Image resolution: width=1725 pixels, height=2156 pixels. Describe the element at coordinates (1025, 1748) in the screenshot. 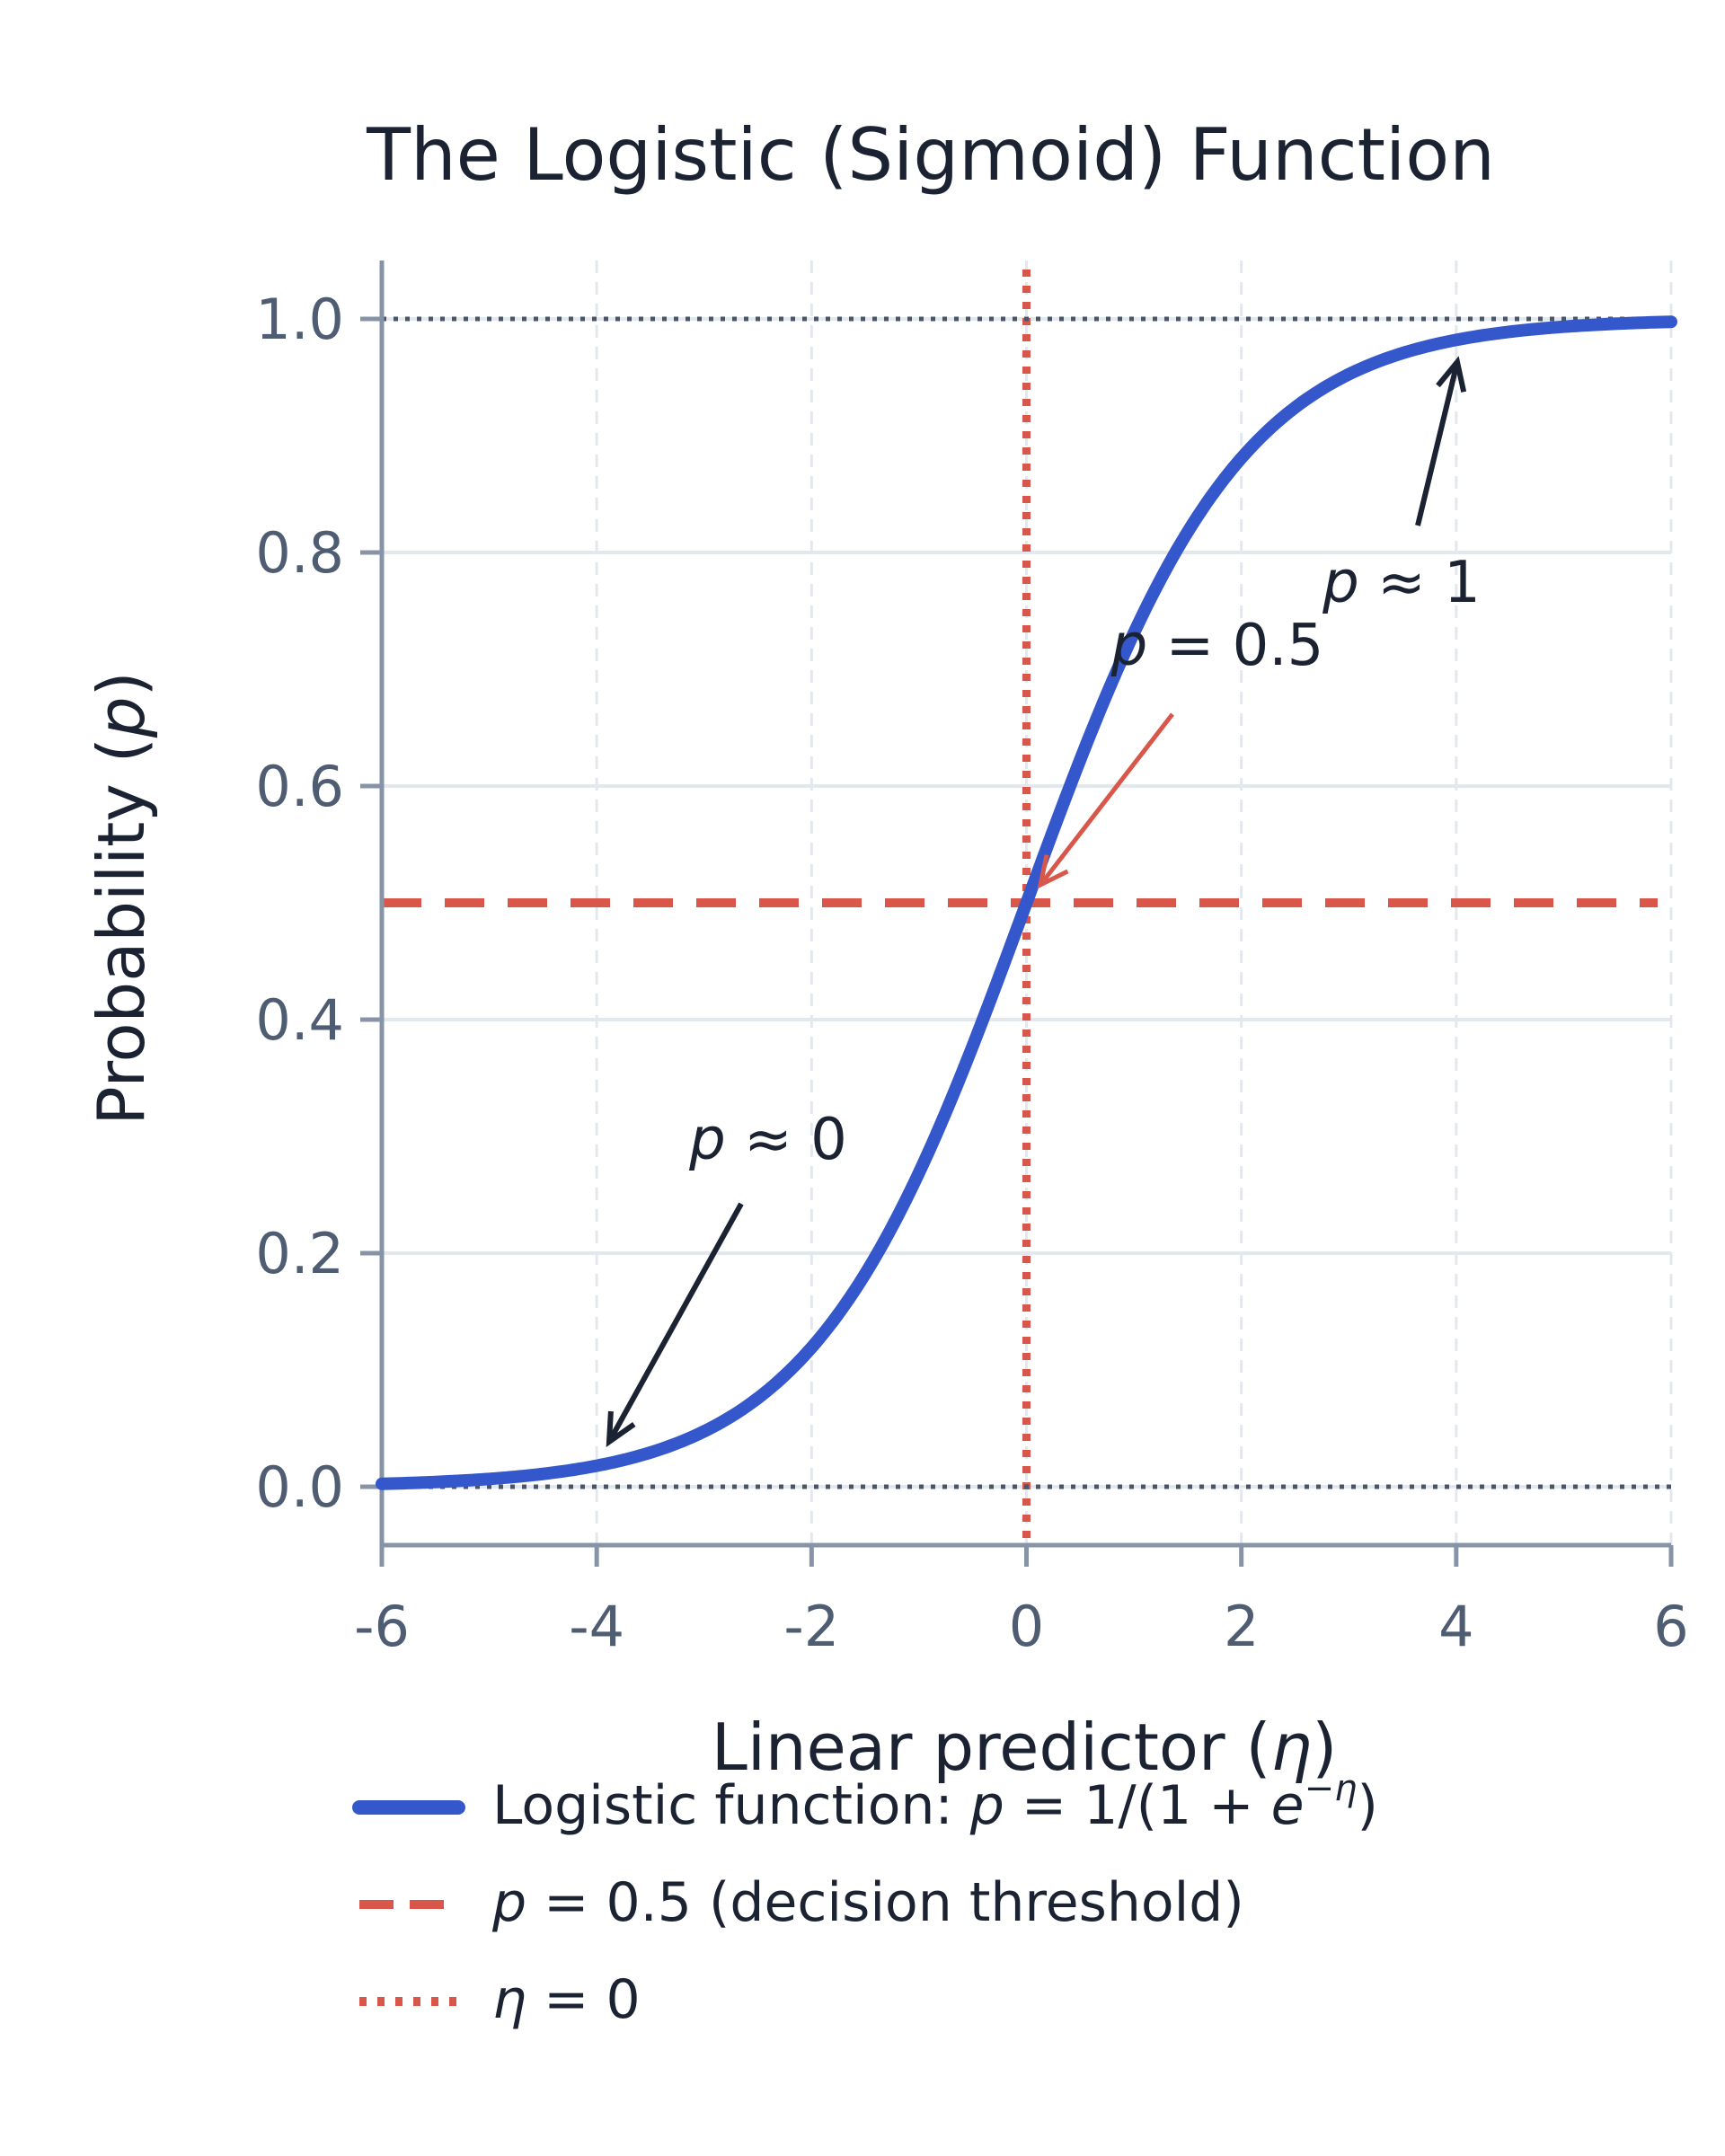

I see `x-axis-title: Linear predictor (η)` at that location.